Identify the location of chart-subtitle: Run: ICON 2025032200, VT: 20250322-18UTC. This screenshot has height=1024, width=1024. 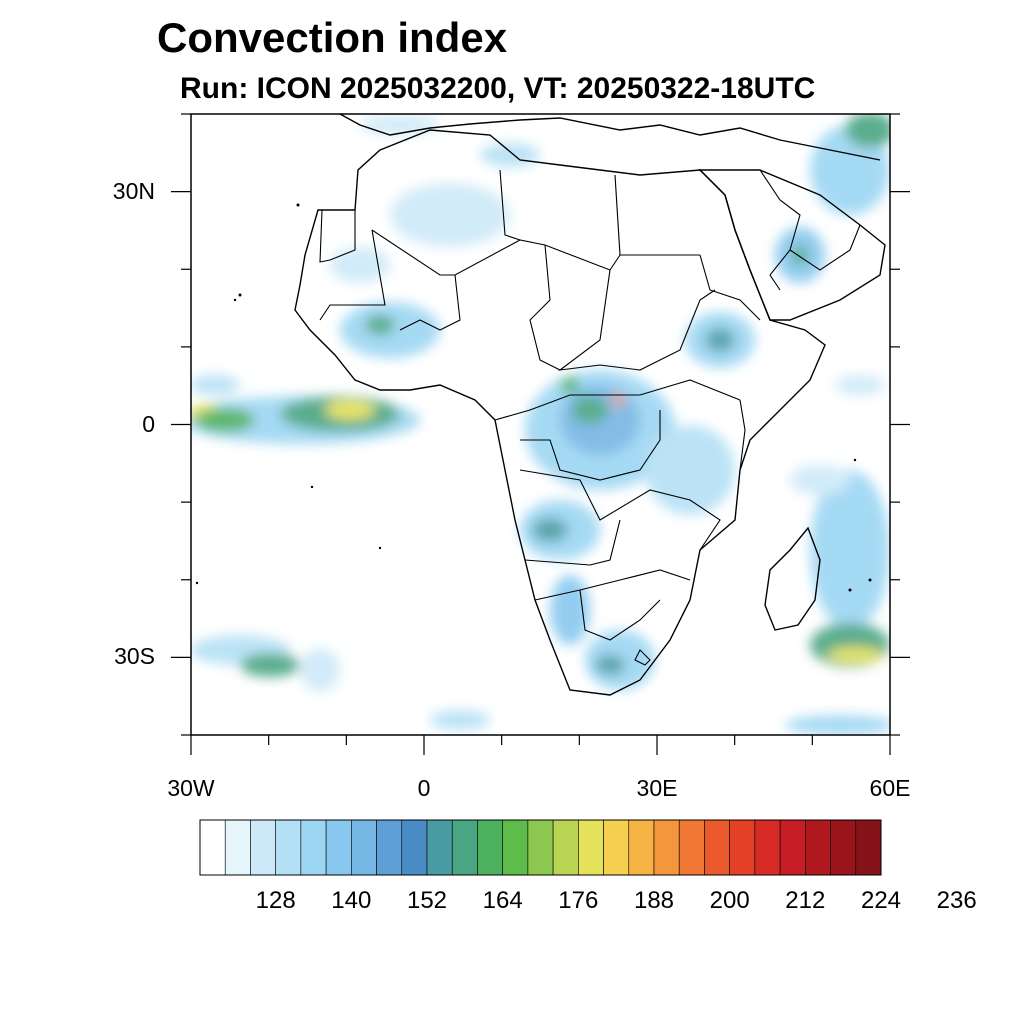
(498, 88).